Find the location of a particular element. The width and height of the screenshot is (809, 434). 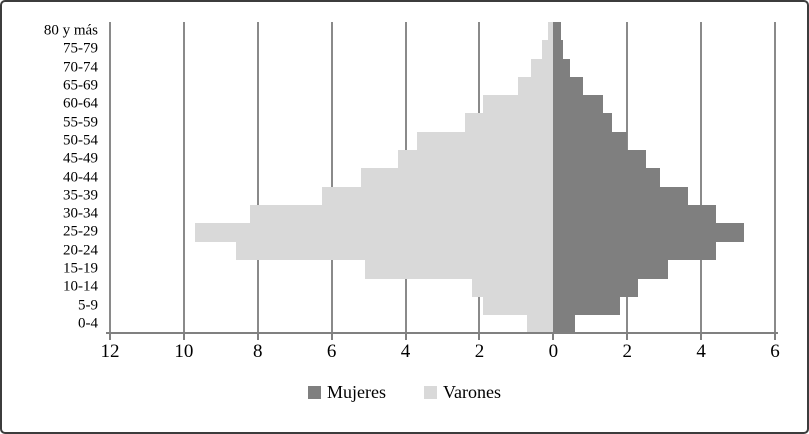

legend-swatch-mujeres is located at coordinates (315, 392).